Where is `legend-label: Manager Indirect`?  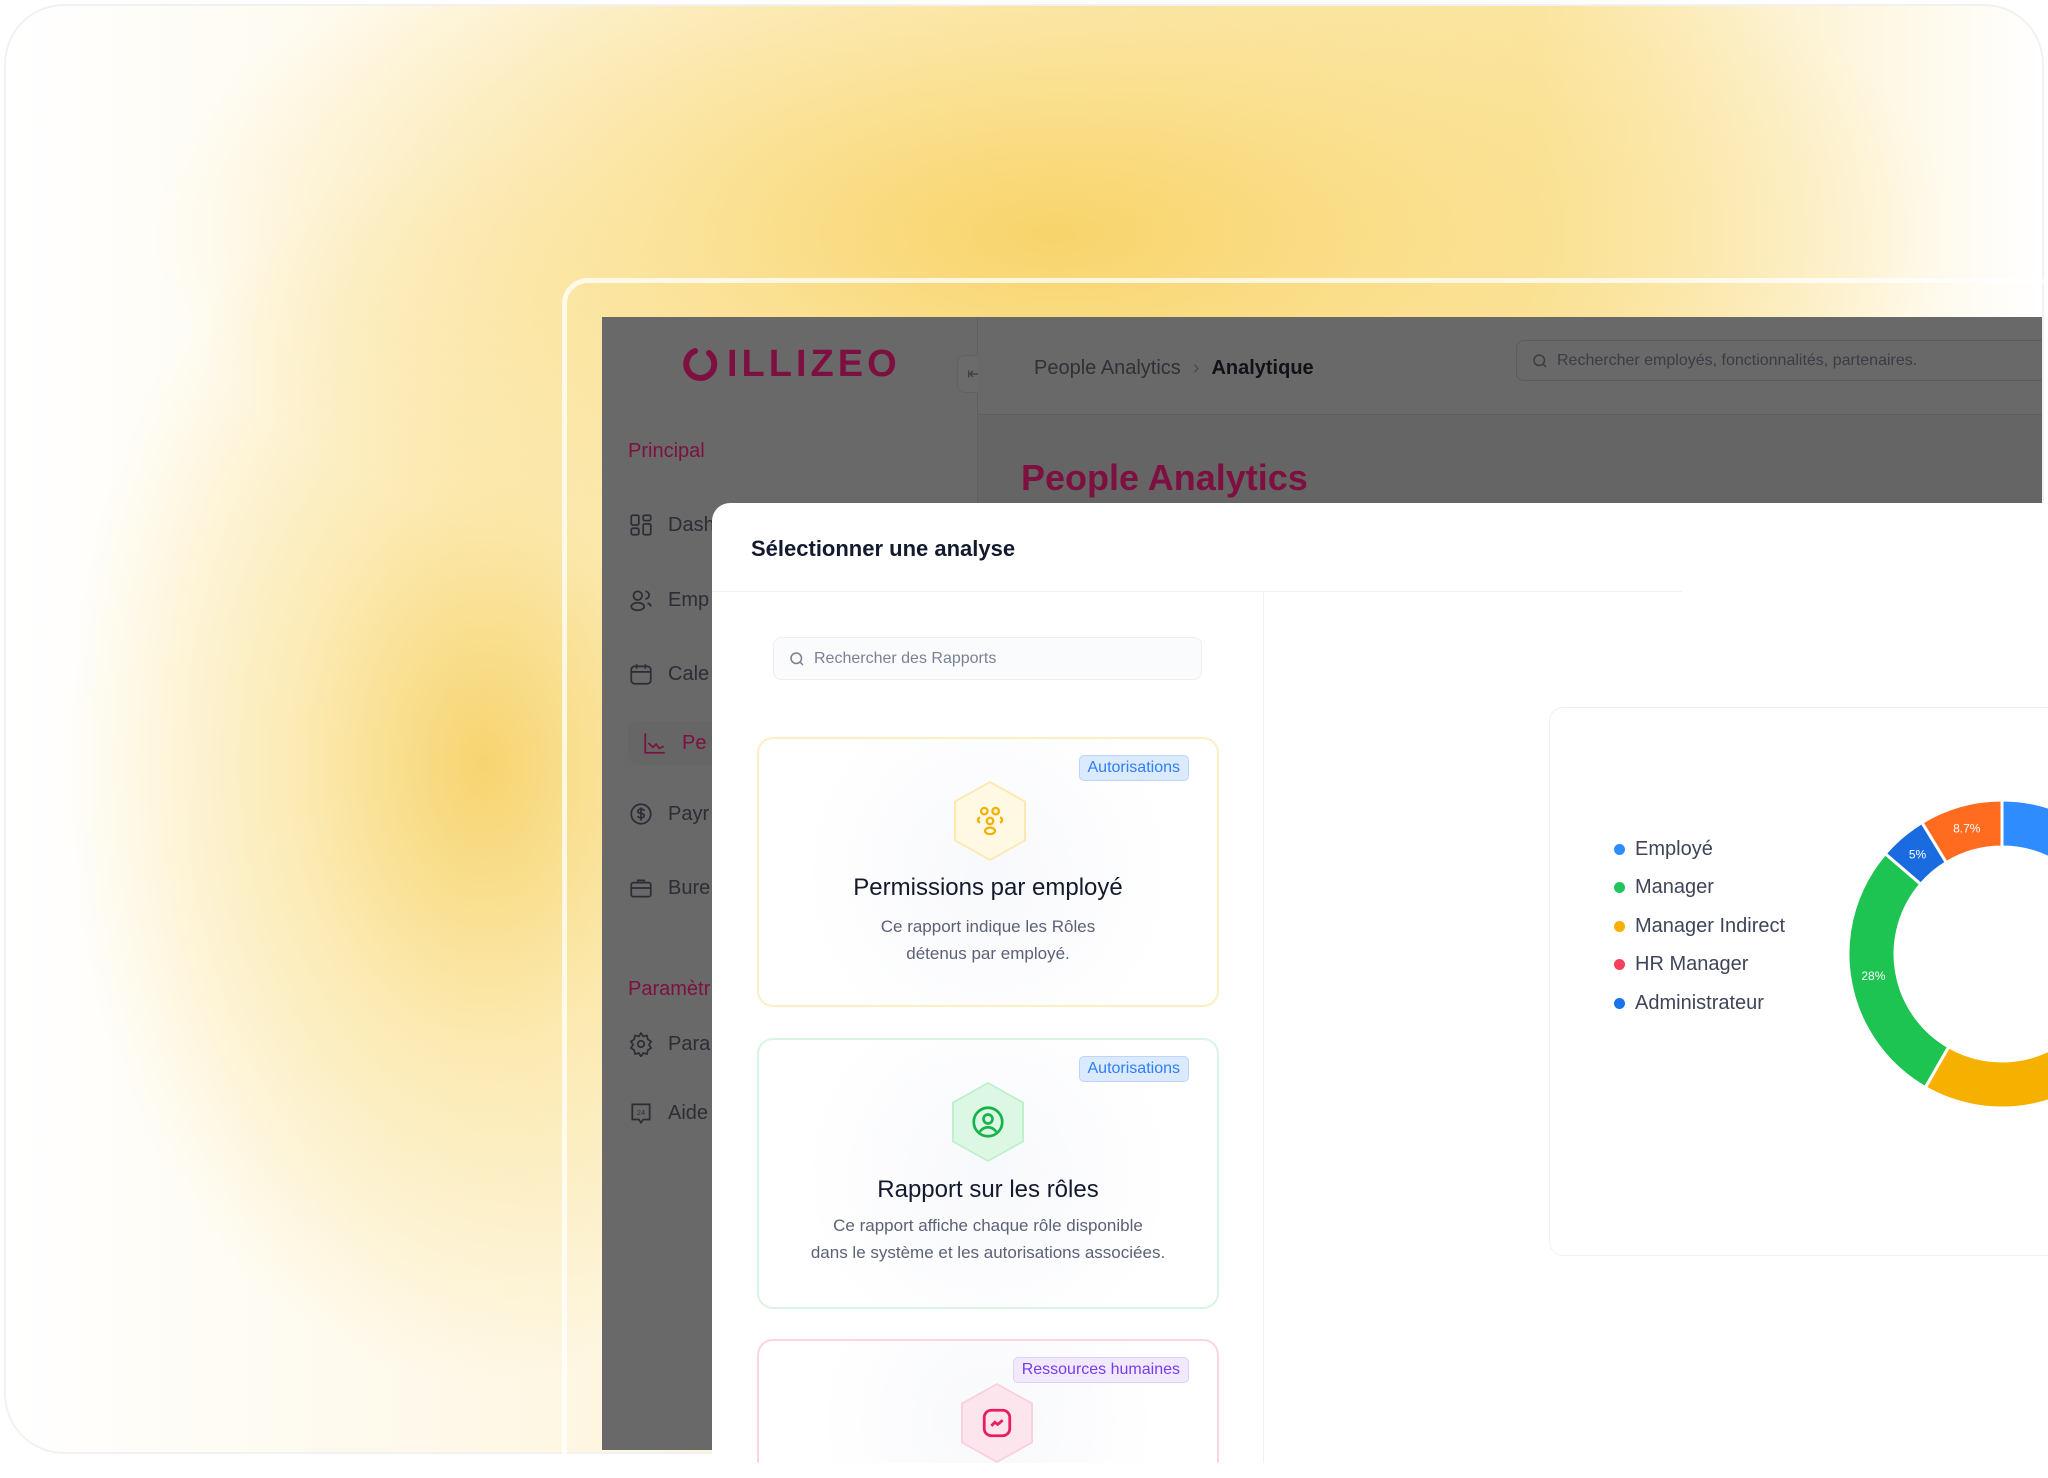
legend-label: Manager Indirect is located at coordinates (1710, 925).